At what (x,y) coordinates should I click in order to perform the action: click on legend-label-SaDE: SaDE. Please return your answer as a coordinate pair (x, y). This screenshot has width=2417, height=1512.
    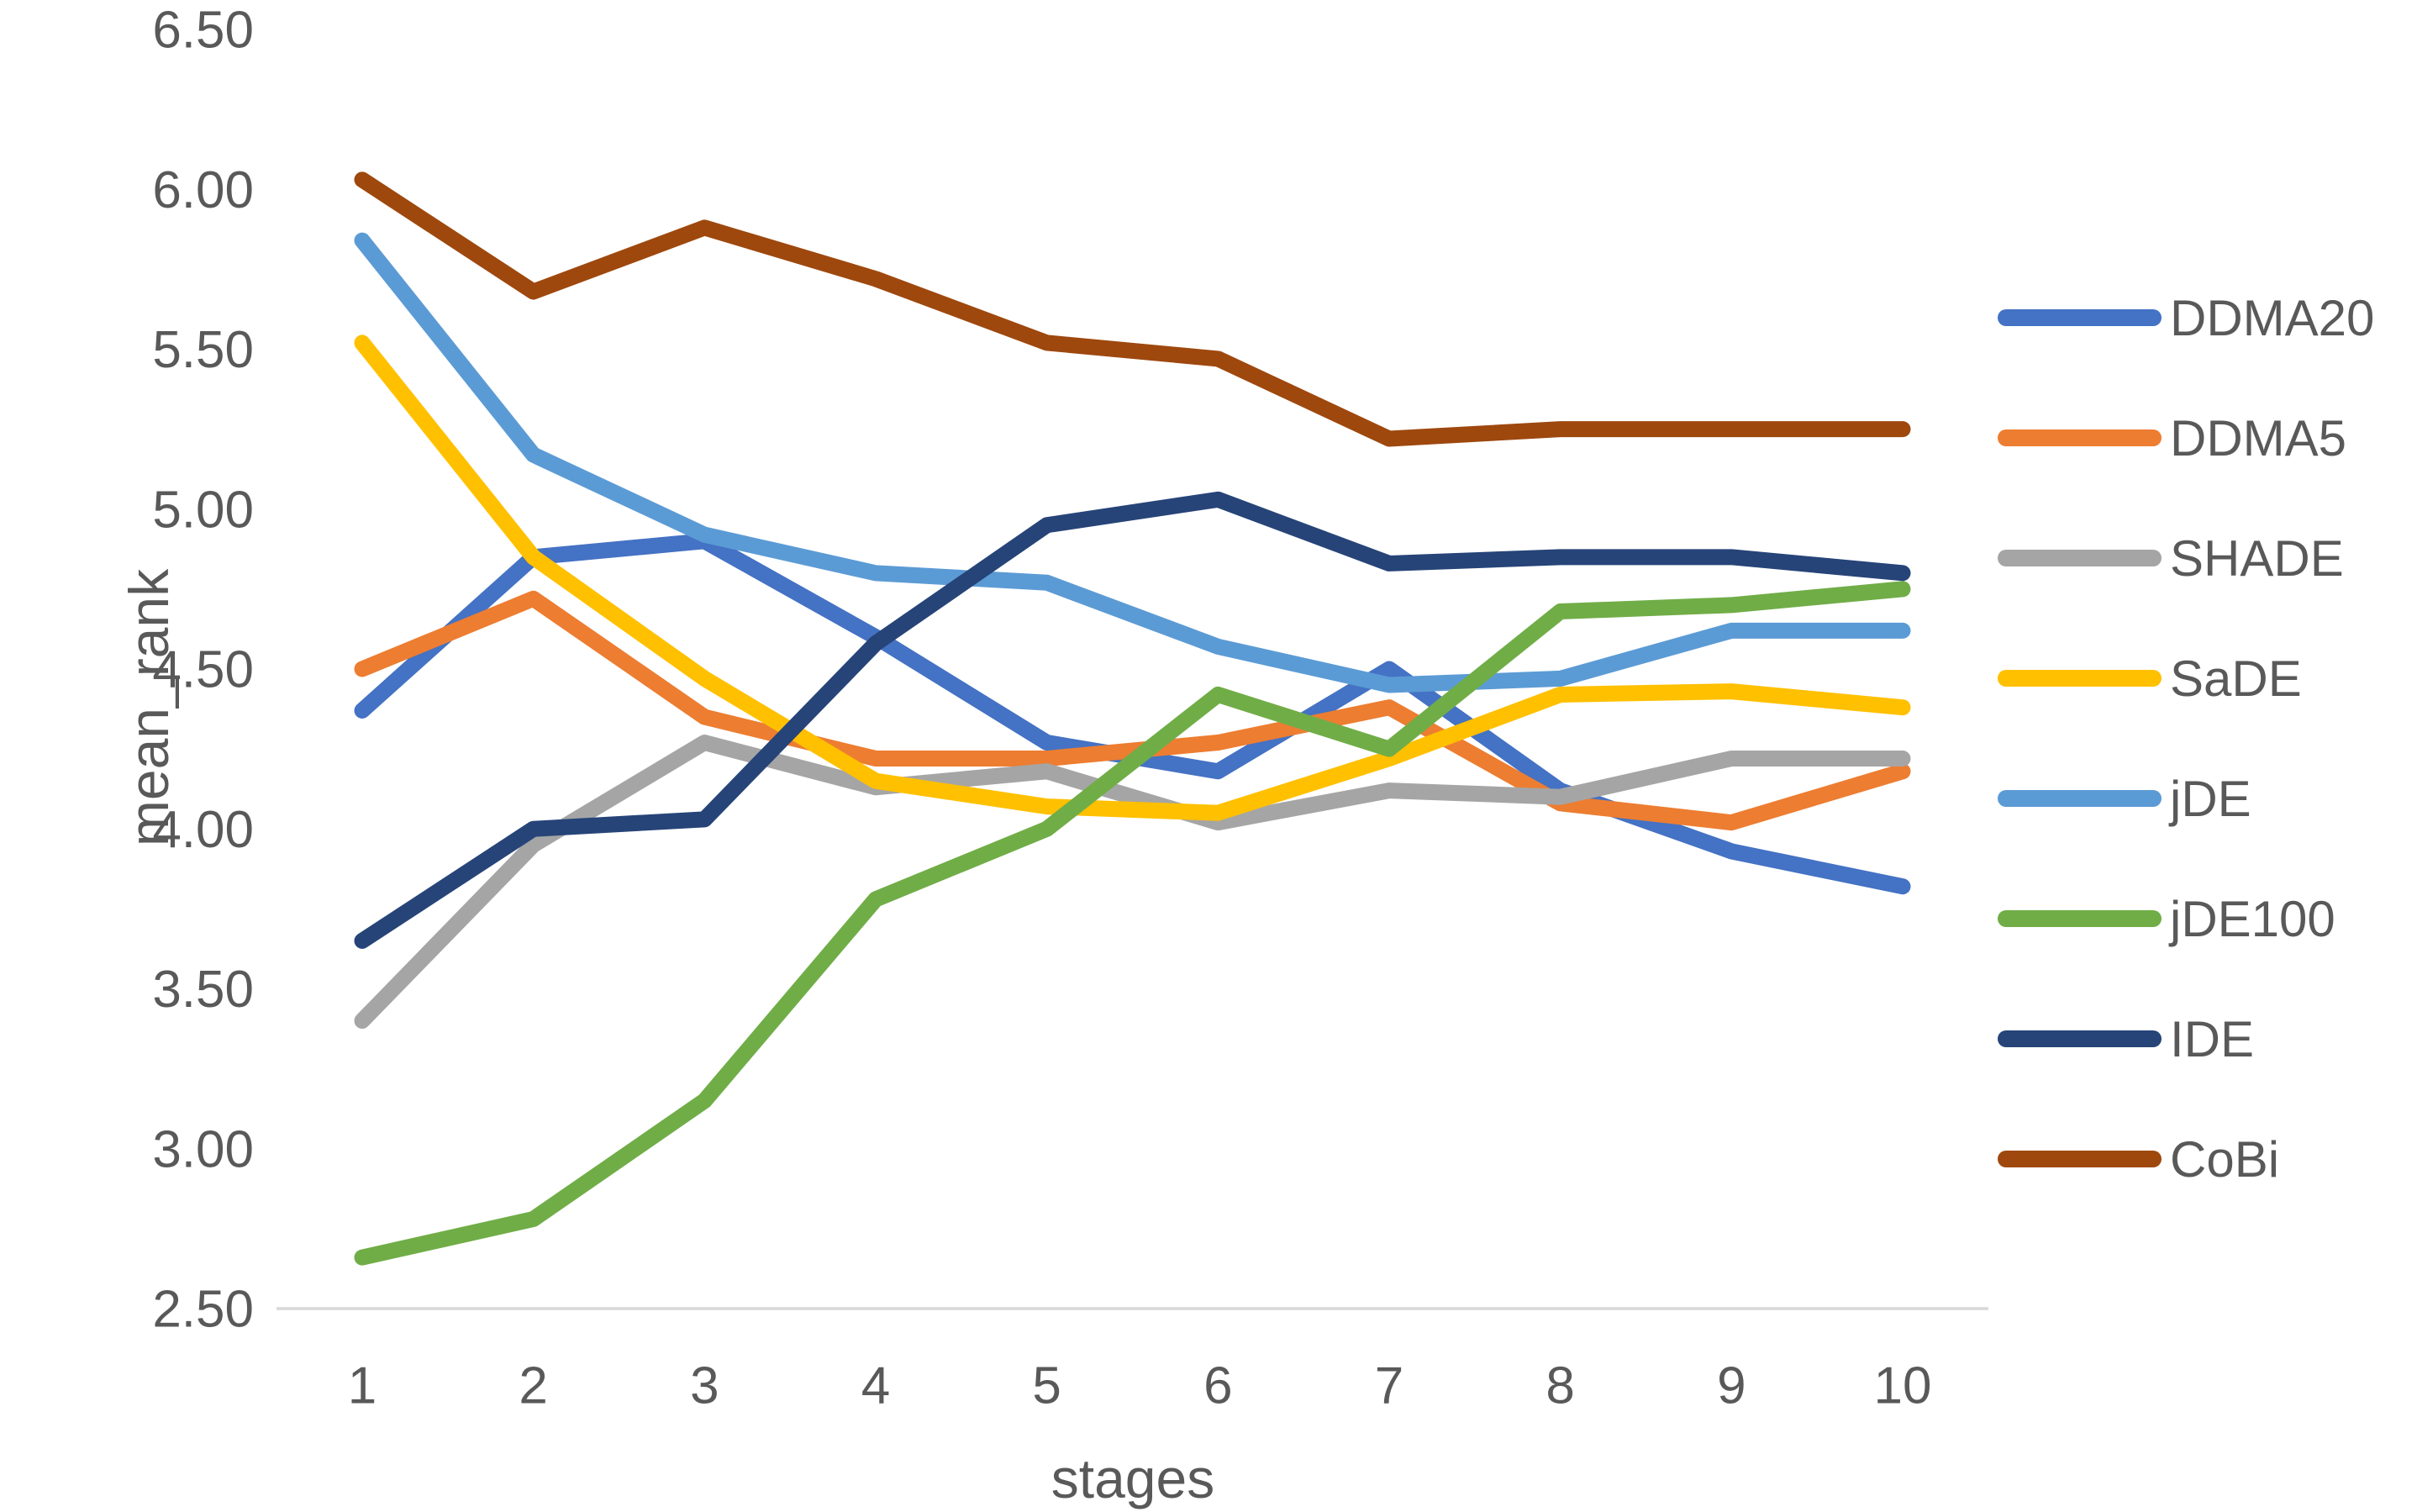
    Looking at the image, I should click on (2236, 679).